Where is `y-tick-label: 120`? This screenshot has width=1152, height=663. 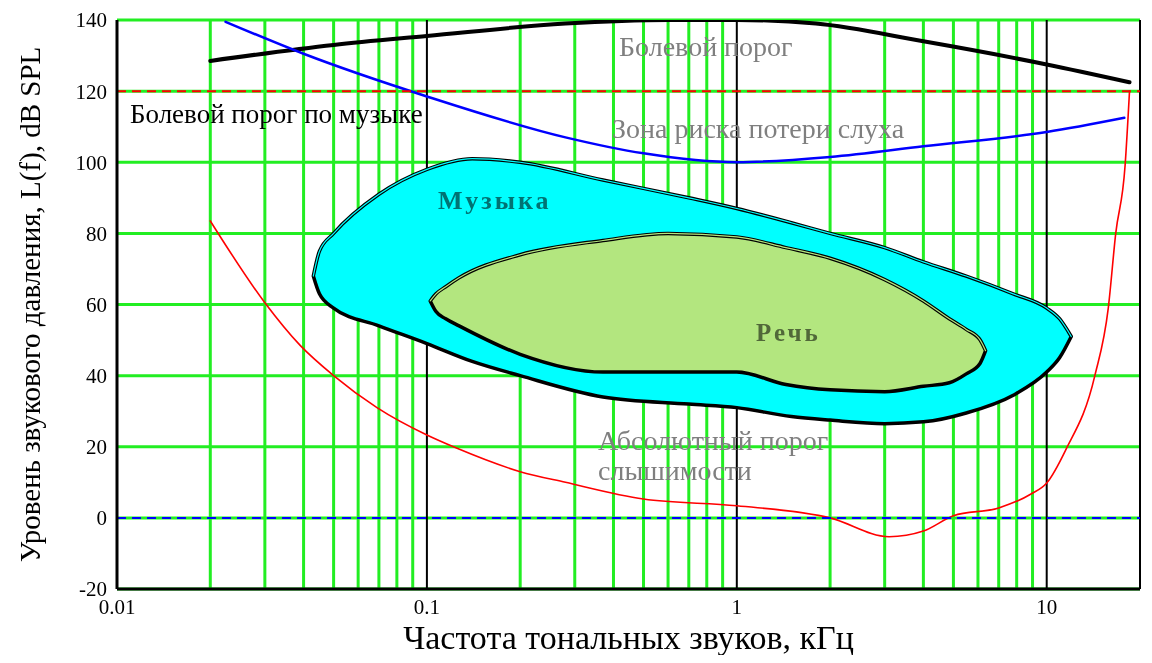
y-tick-label: 120 is located at coordinates (91, 91).